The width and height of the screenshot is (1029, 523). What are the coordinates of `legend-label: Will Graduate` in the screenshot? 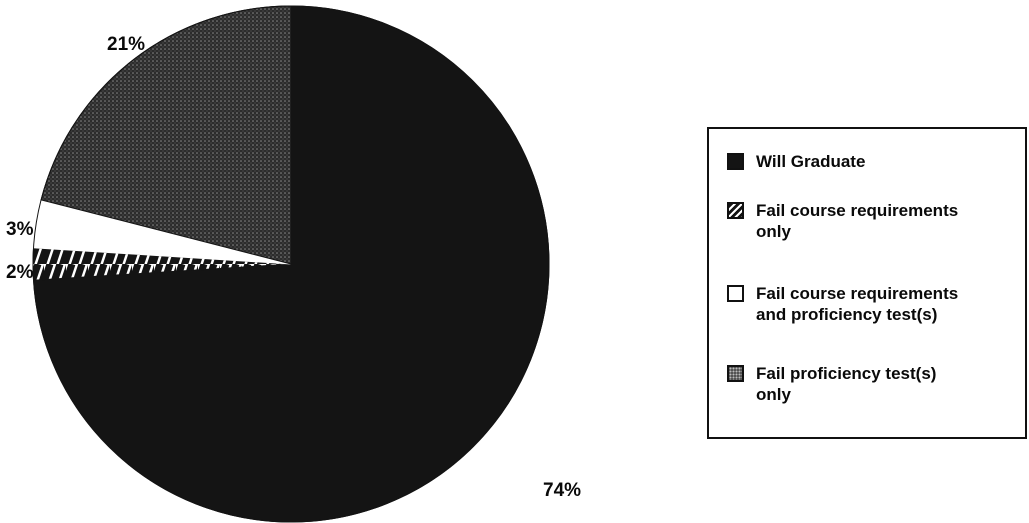 It's located at (886, 161).